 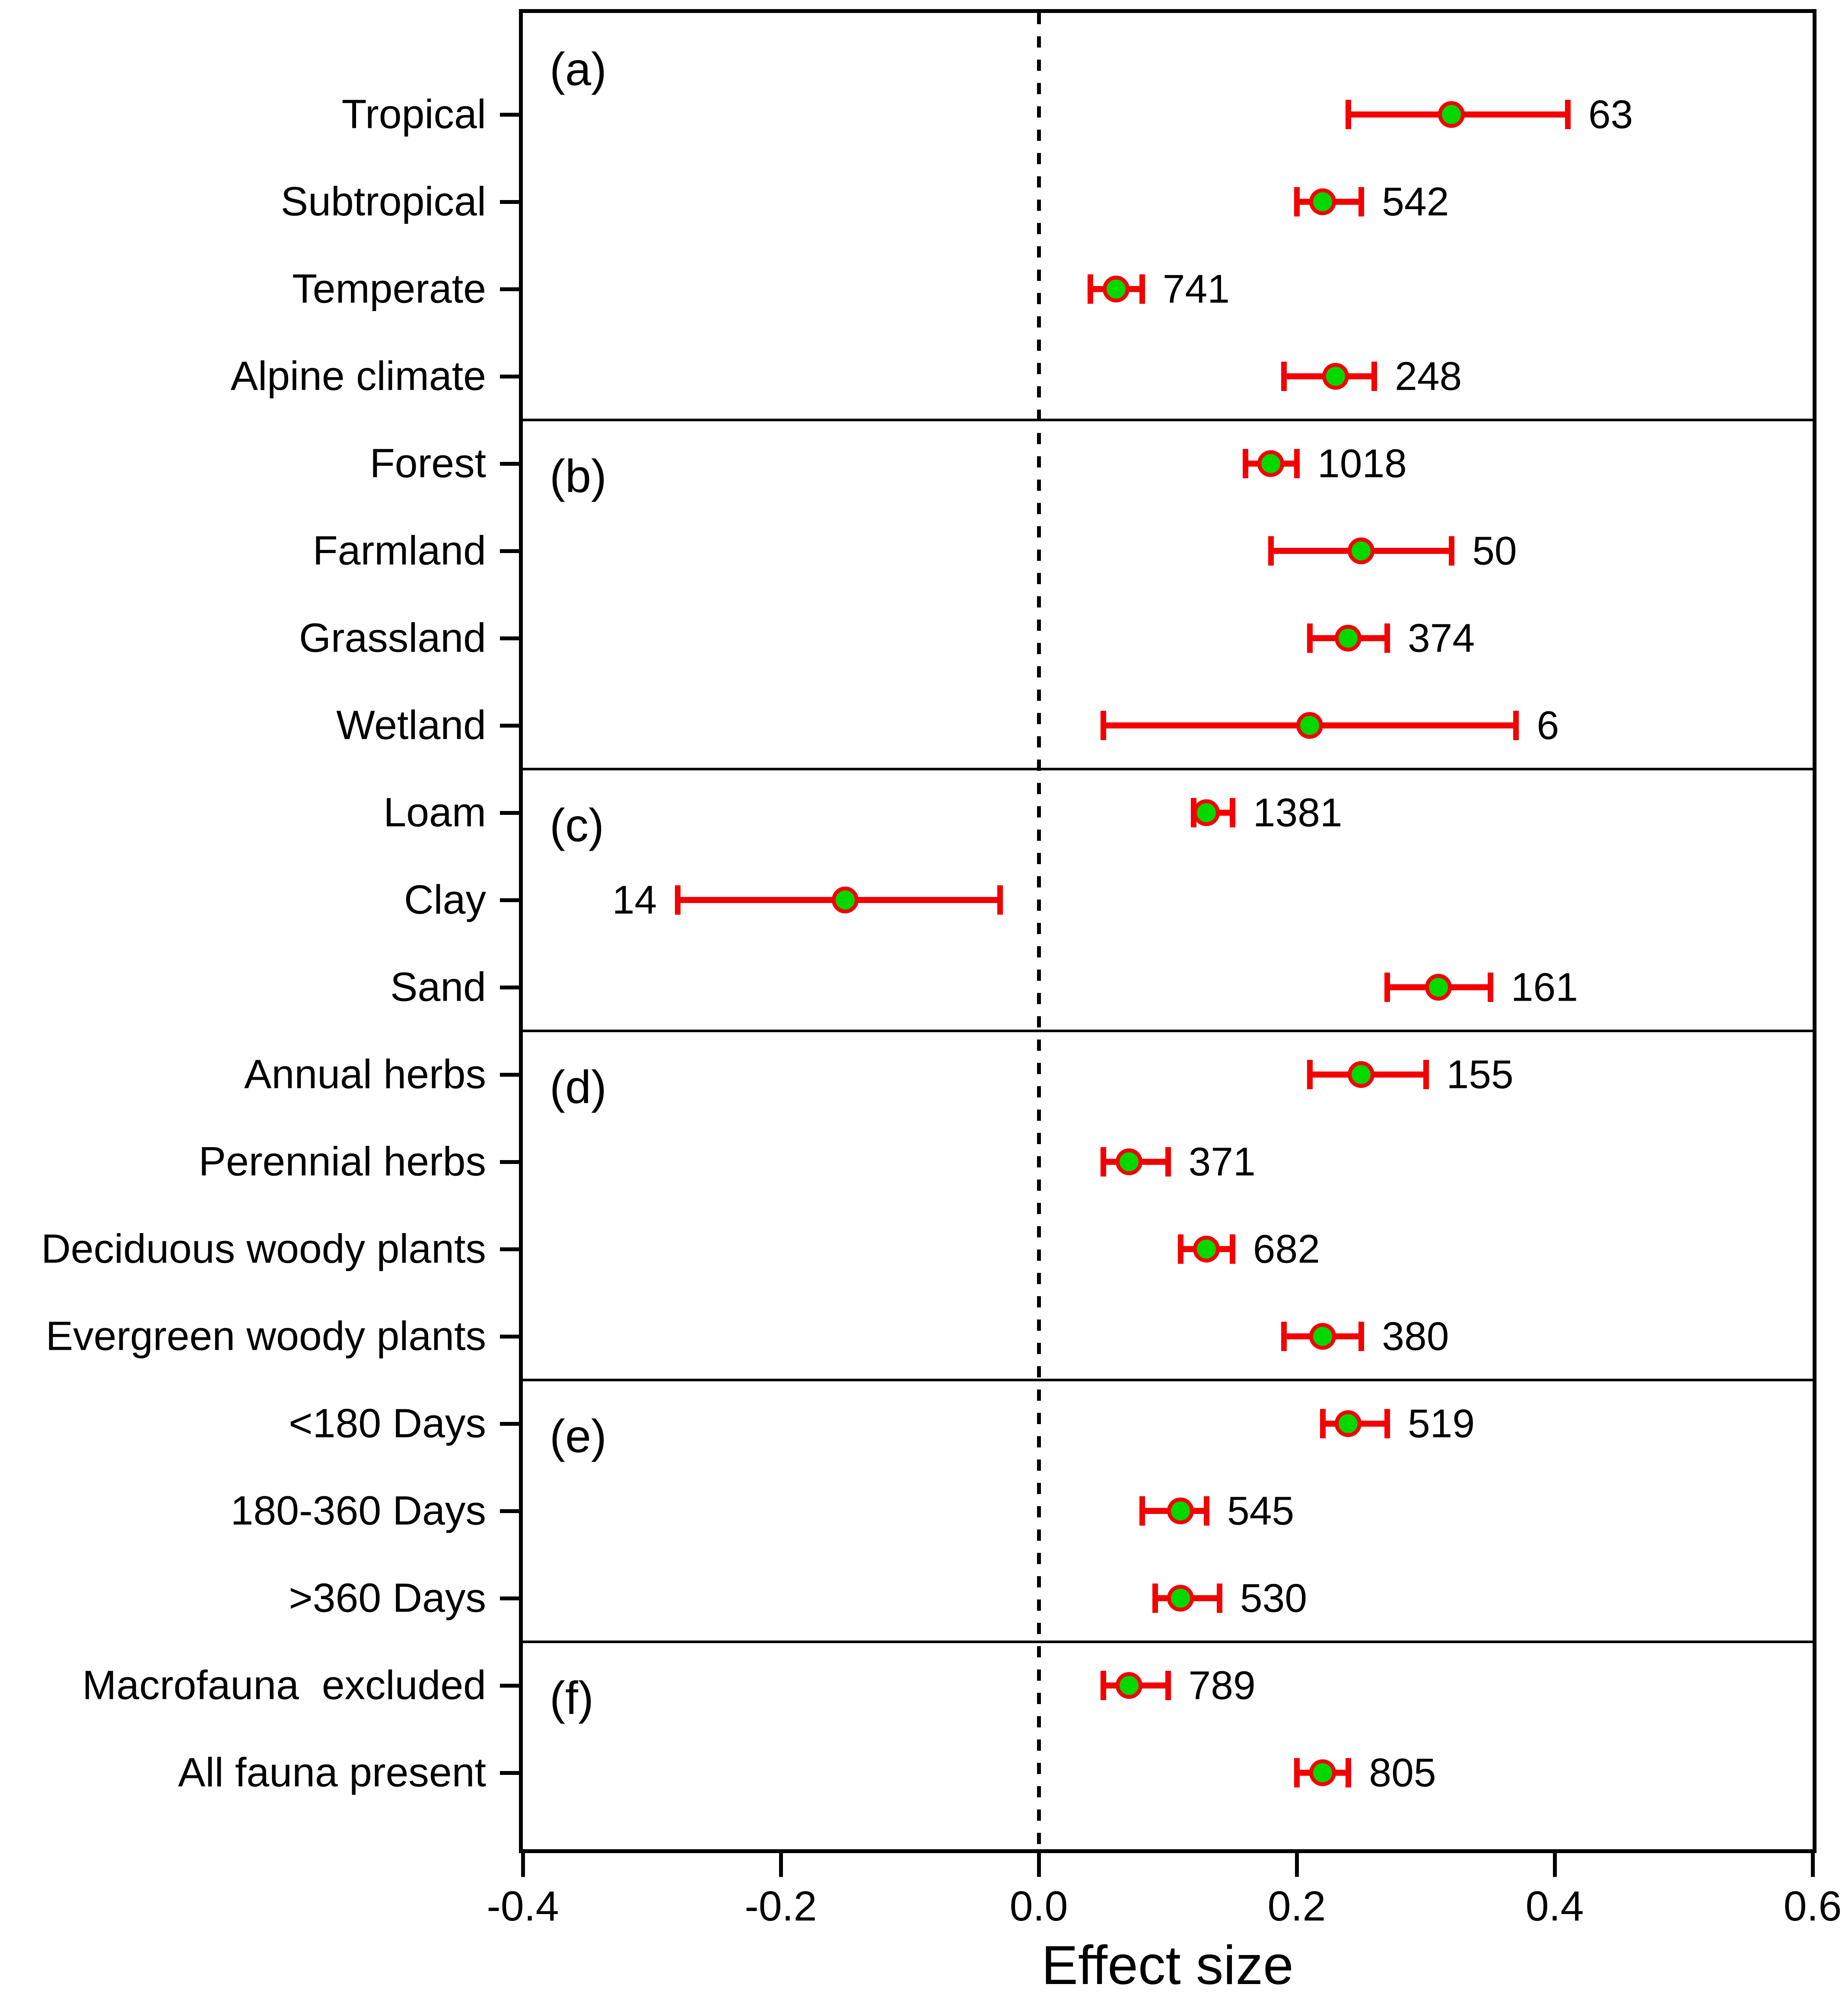 I want to click on row-label: Subtropical, so click(x=383, y=201).